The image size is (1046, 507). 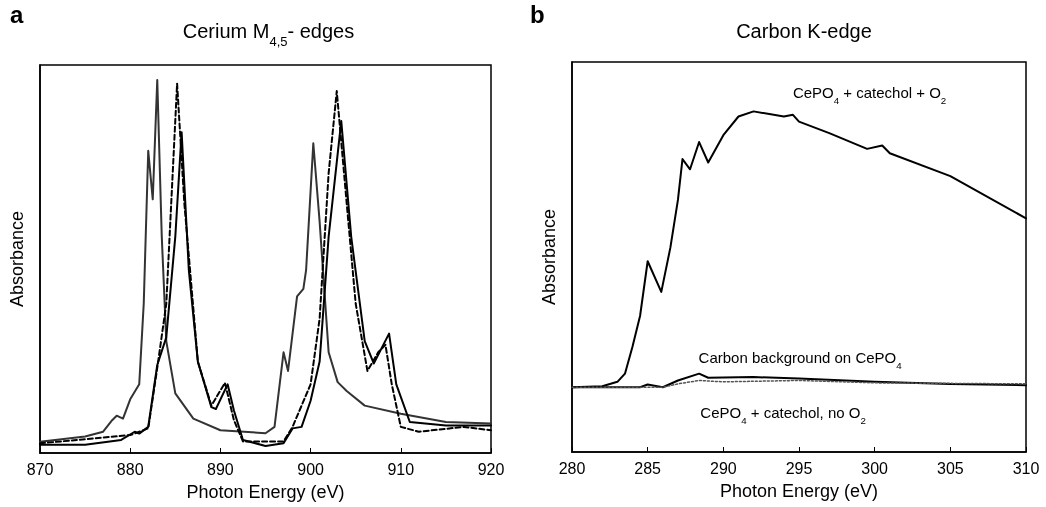 What do you see at coordinates (572, 468) in the screenshot?
I see `x-tick-label: 280` at bounding box center [572, 468].